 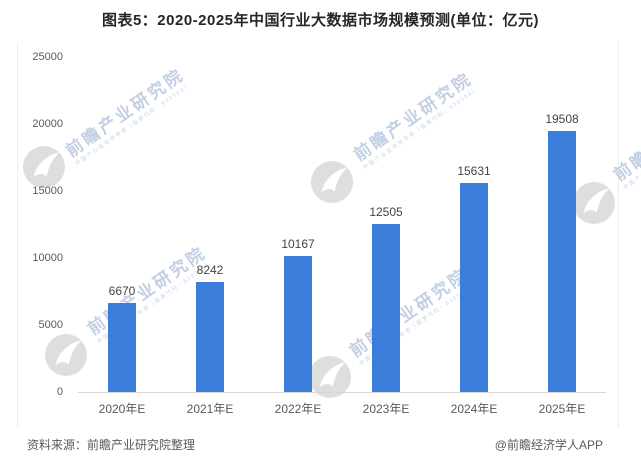 I want to click on source-note: 资料来源：前瞻产业研究院整理, so click(x=111, y=445).